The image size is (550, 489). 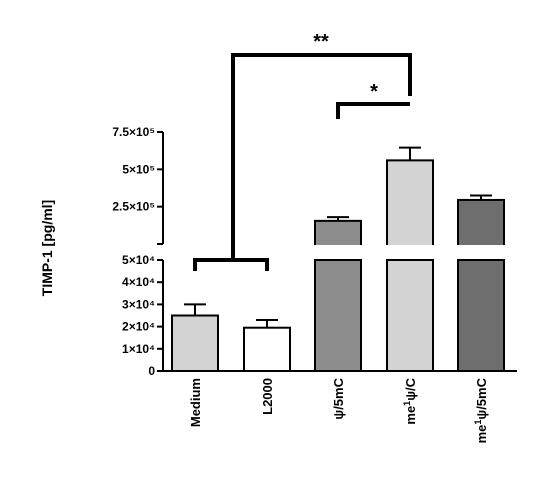 I want to click on x-tick-label: me1ψ/5mC, so click(x=481, y=410).